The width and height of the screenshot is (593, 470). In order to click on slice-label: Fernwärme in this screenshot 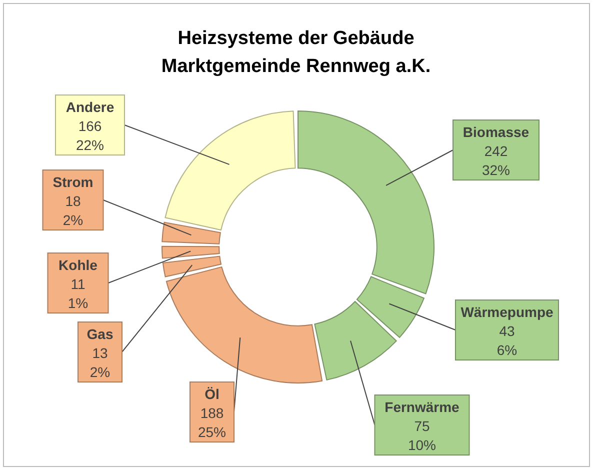, I will do `click(422, 407)`.